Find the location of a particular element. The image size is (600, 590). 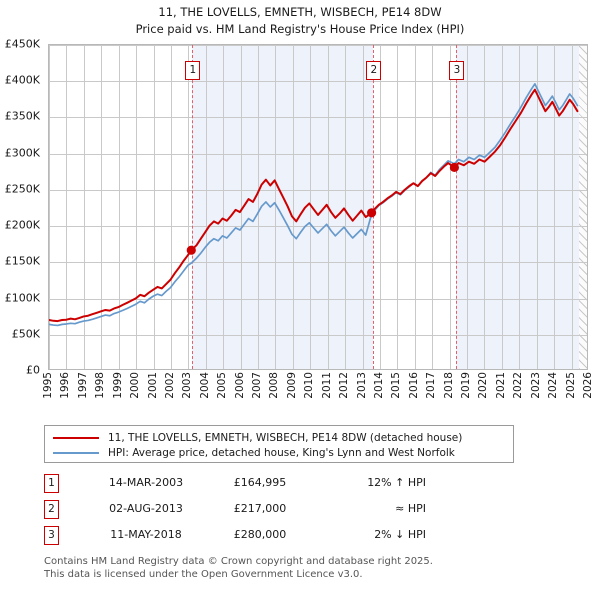

x-axis-tick-label: 1996 is located at coordinates (65, 385).